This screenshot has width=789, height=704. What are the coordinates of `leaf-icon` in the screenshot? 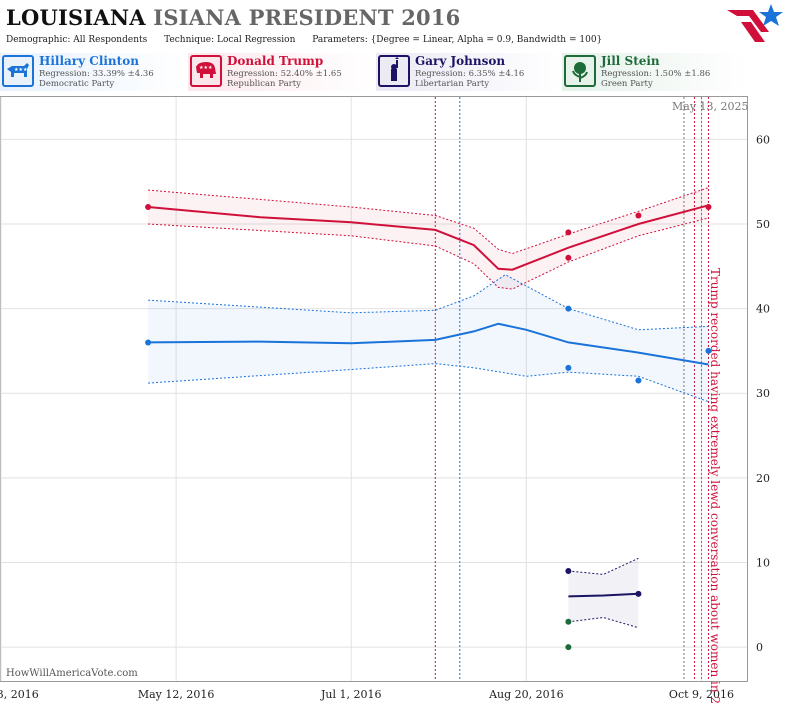 It's located at (580, 71).